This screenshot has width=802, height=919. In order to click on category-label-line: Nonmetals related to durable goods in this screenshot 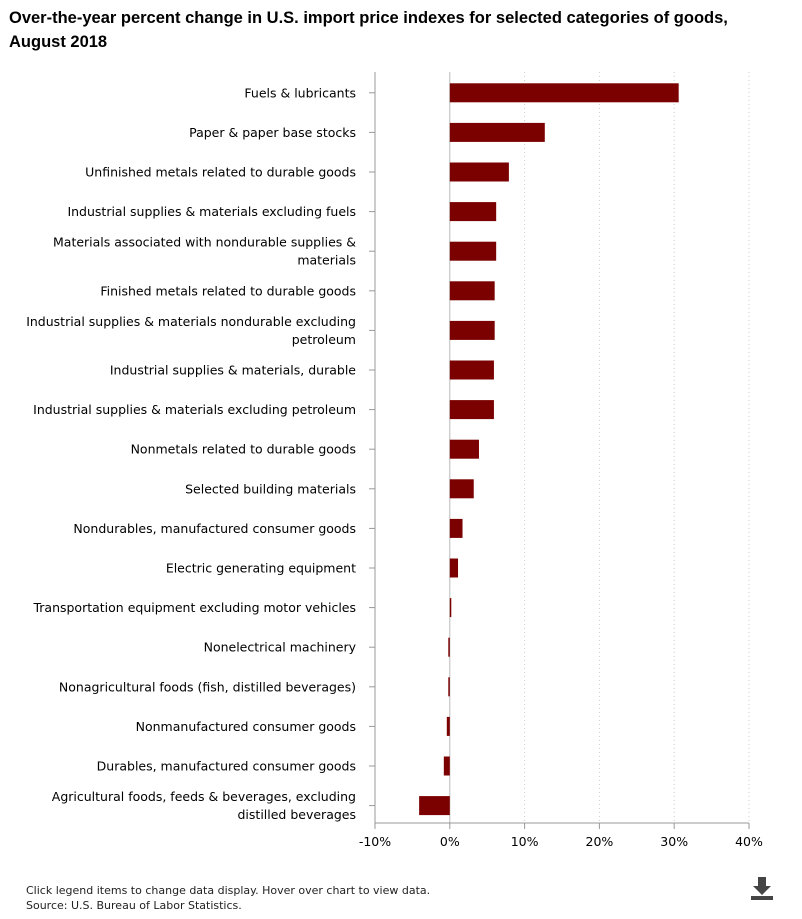, I will do `click(243, 449)`.